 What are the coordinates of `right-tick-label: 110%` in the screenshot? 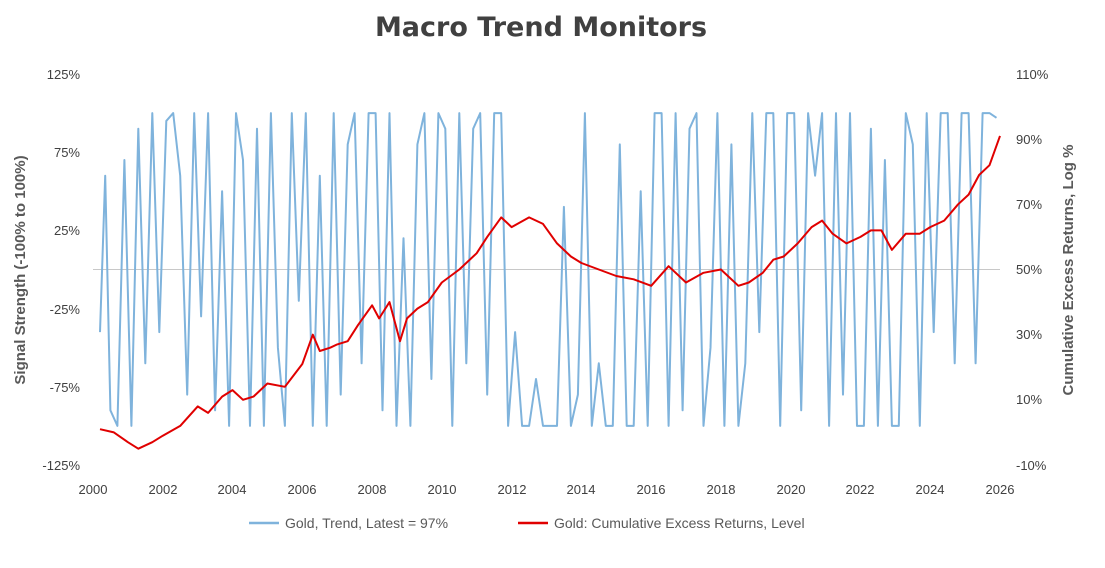 It's located at (1032, 74).